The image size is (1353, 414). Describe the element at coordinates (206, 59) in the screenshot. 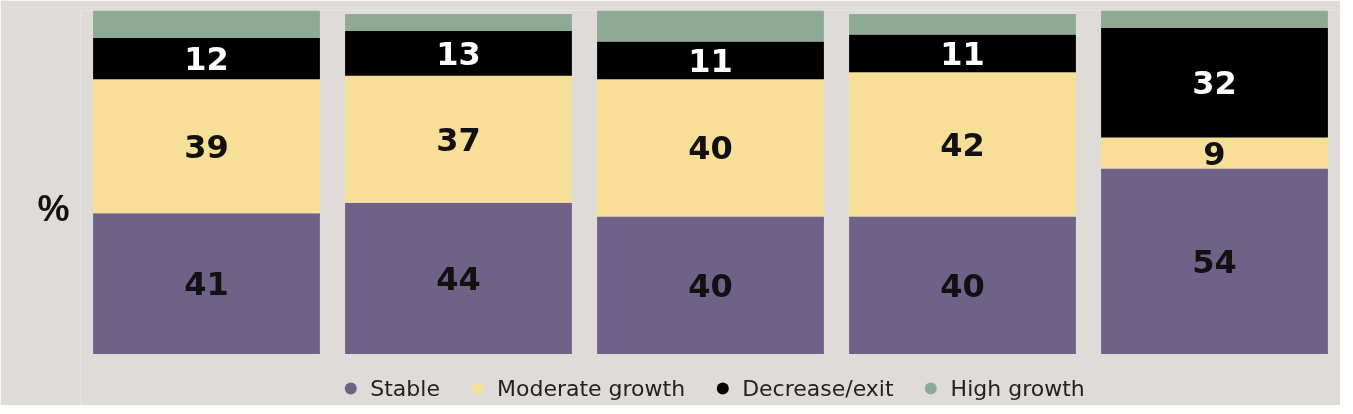

I see `data-label: 12` at that location.